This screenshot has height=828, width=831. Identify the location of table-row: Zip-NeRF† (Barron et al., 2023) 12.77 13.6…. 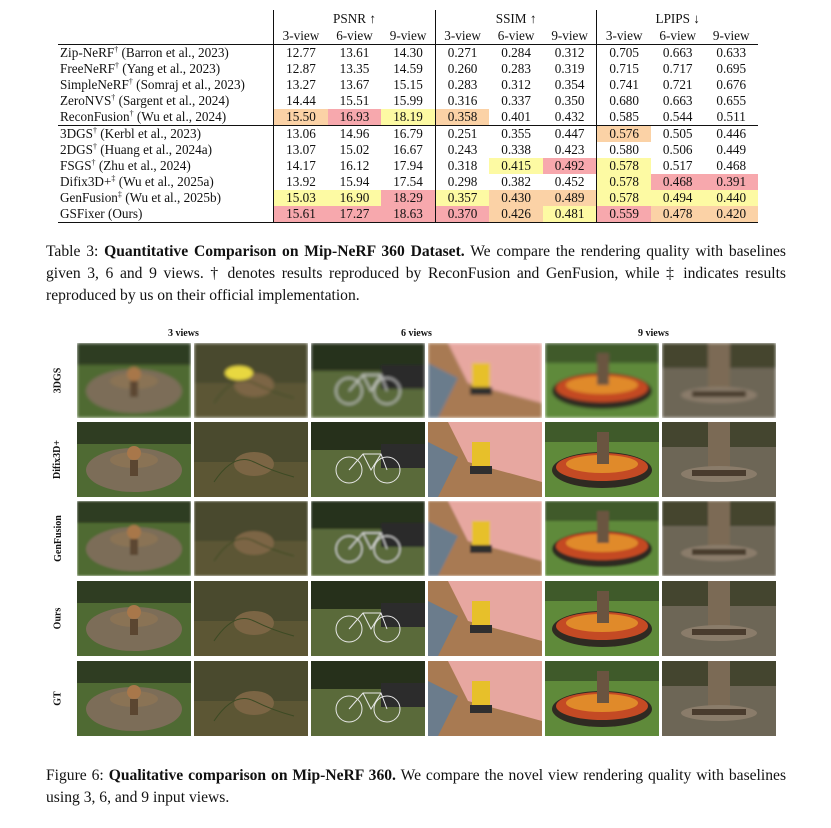
(408, 52).